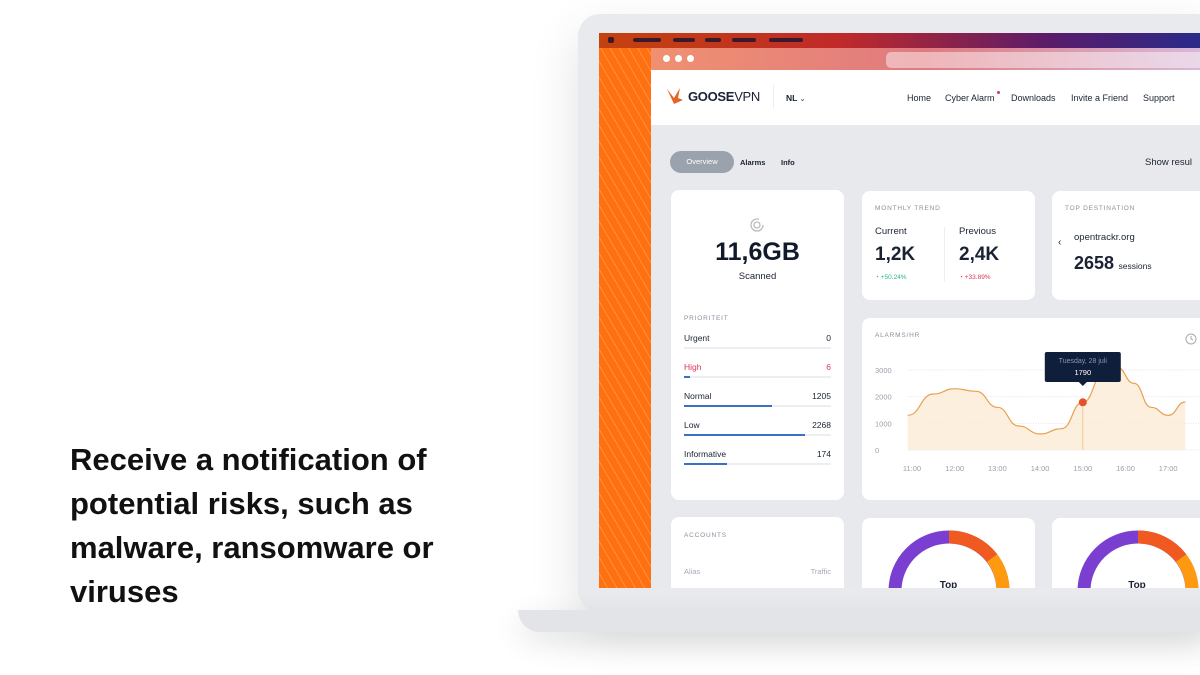 This screenshot has height=675, width=1200. What do you see at coordinates (1191, 339) in the screenshot?
I see `clock-icon` at bounding box center [1191, 339].